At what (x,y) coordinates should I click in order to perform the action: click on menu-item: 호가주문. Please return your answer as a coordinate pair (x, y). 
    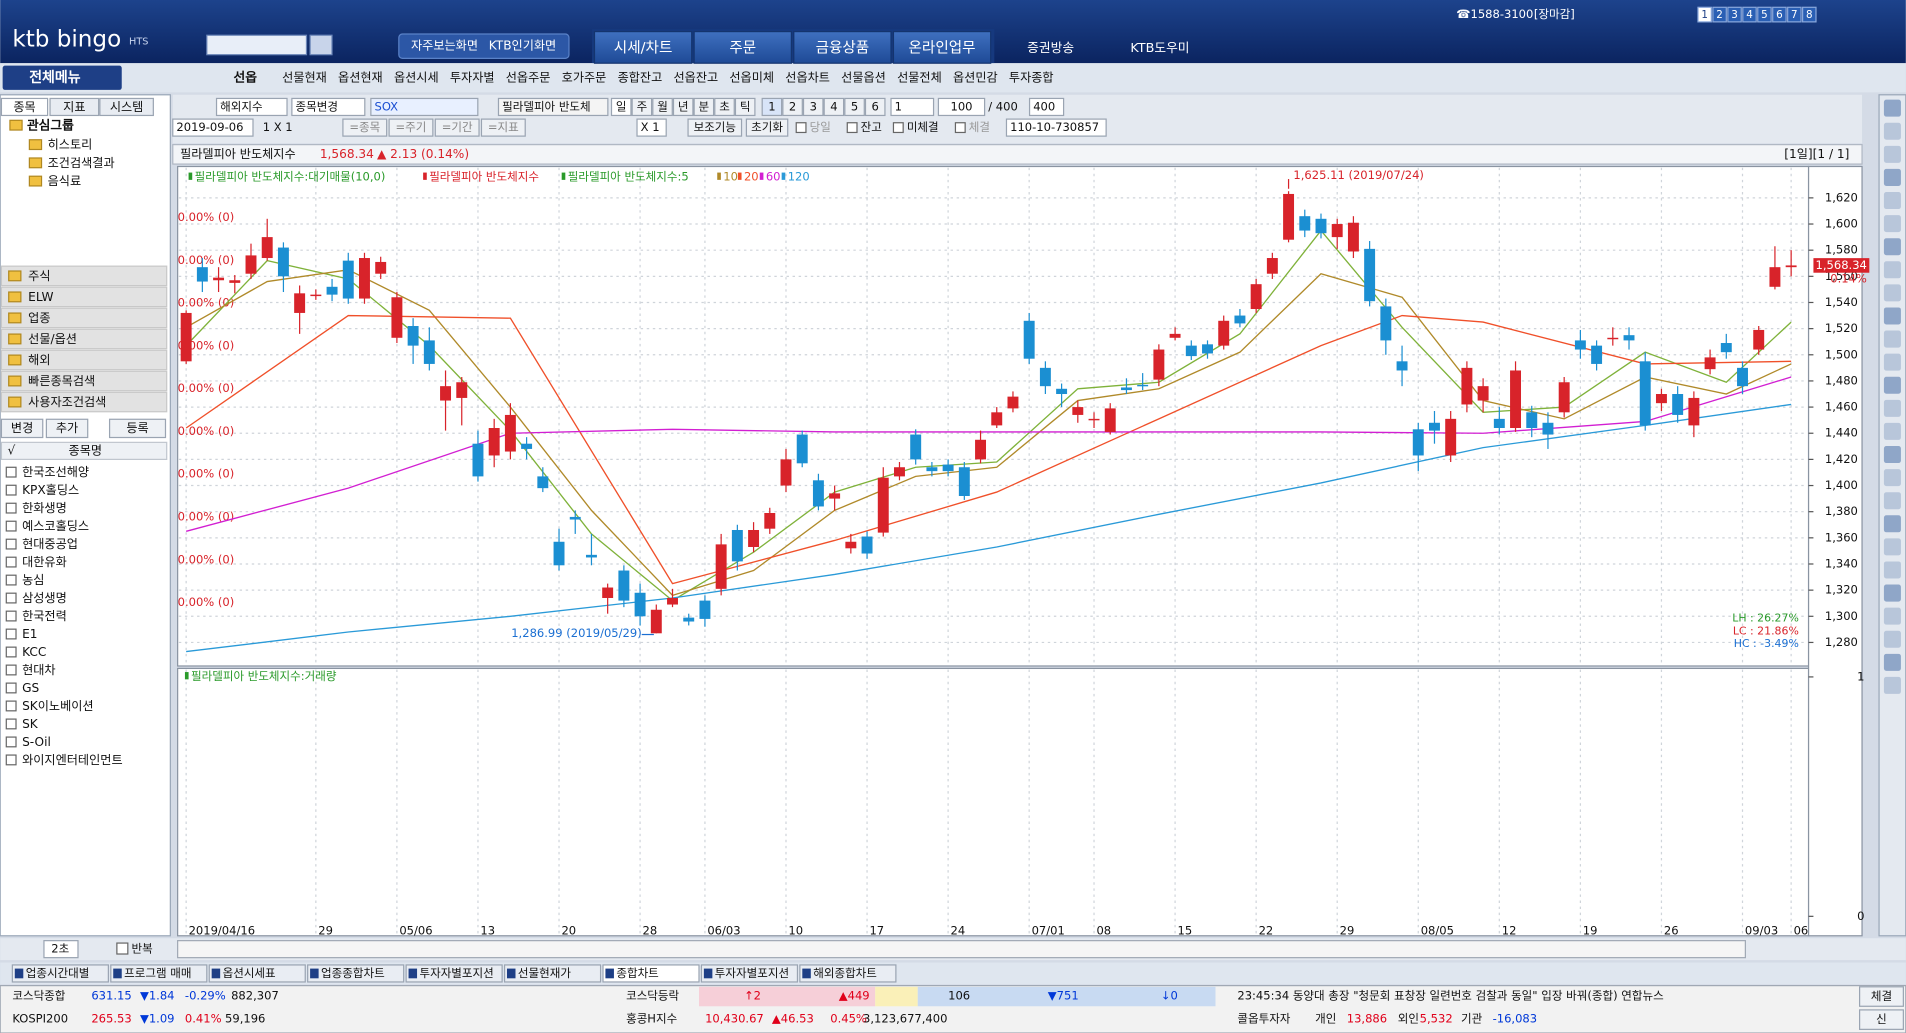
    Looking at the image, I should click on (584, 77).